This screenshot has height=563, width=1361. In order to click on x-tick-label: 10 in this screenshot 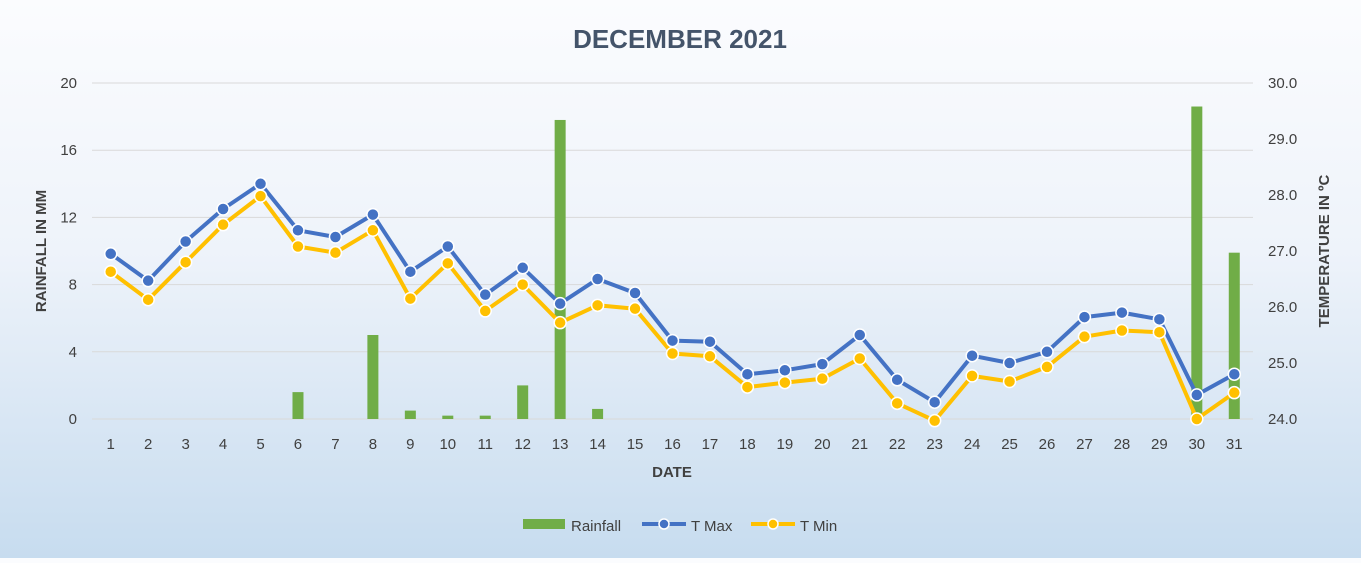, I will do `click(447, 444)`.